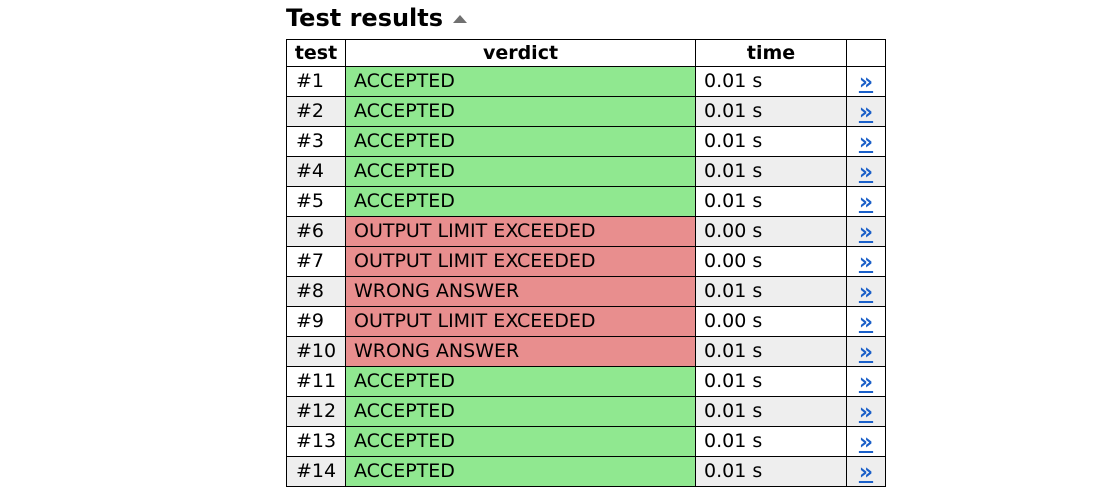  I want to click on table-row: #4 ACCEPTED 0.01 s », so click(586, 171).